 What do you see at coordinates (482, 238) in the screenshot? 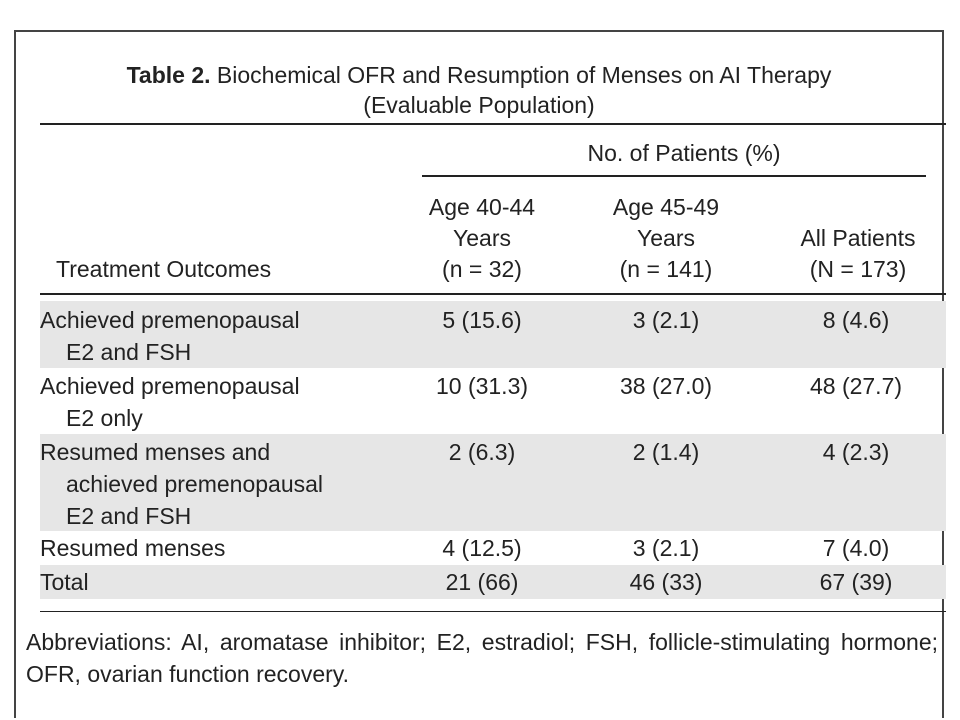
I see `column-header-age-40-44: Age 40-44 Years (n = 32)` at bounding box center [482, 238].